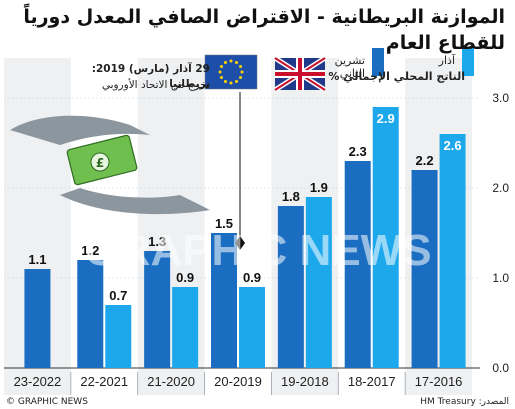  Describe the element at coordinates (500, 278) in the screenshot. I see `y-tick-label: 1.0` at that location.